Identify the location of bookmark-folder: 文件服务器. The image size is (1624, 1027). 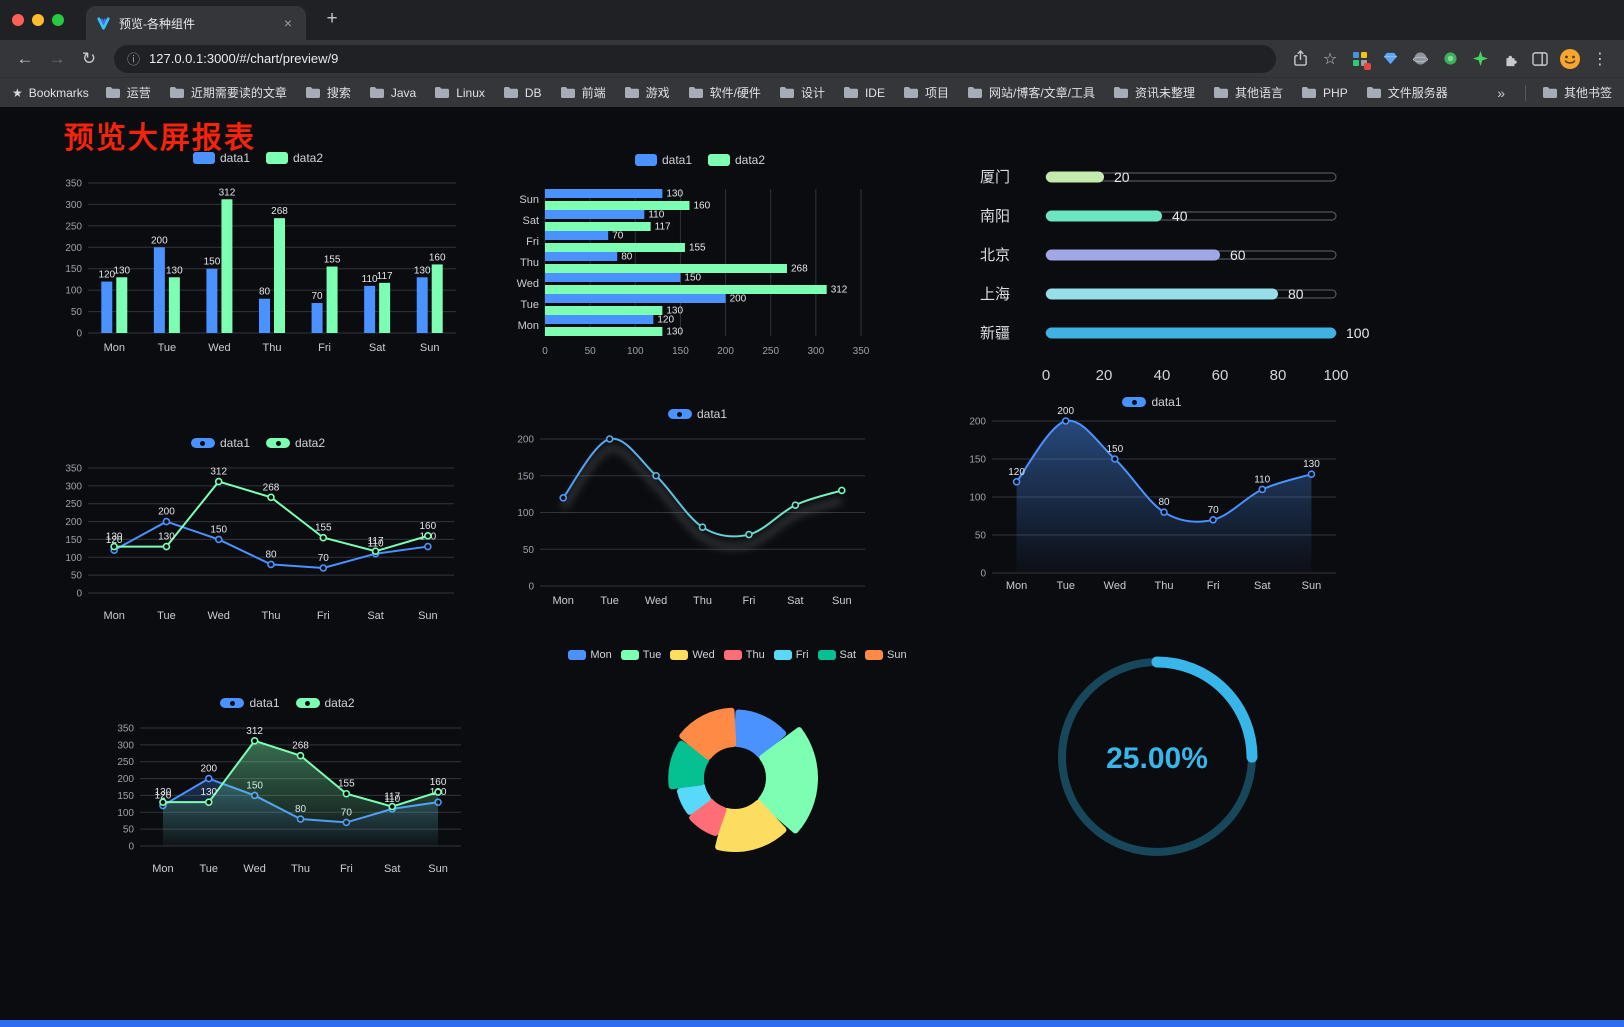
(1407, 92).